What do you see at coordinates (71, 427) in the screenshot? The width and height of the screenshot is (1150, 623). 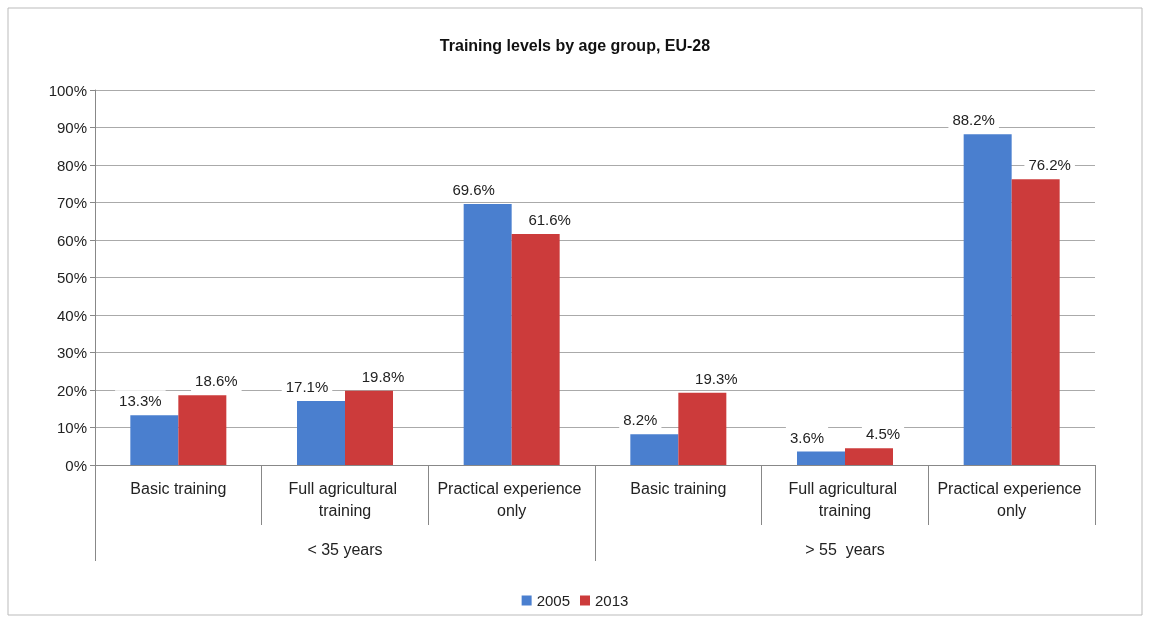 I see `y-tick-label: 10%` at bounding box center [71, 427].